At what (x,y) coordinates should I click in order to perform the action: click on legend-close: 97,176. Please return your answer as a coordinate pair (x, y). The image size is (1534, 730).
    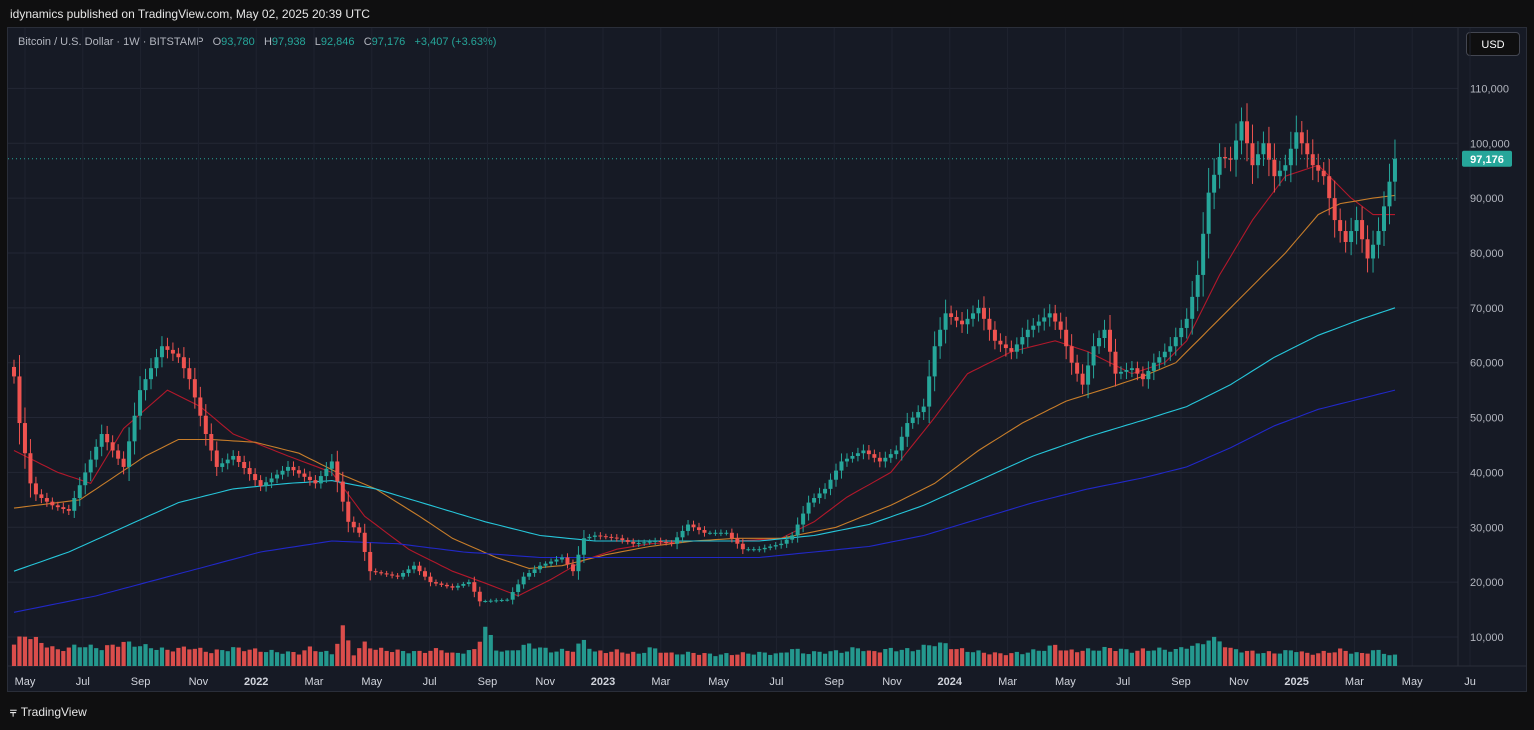
    Looking at the image, I should click on (388, 42).